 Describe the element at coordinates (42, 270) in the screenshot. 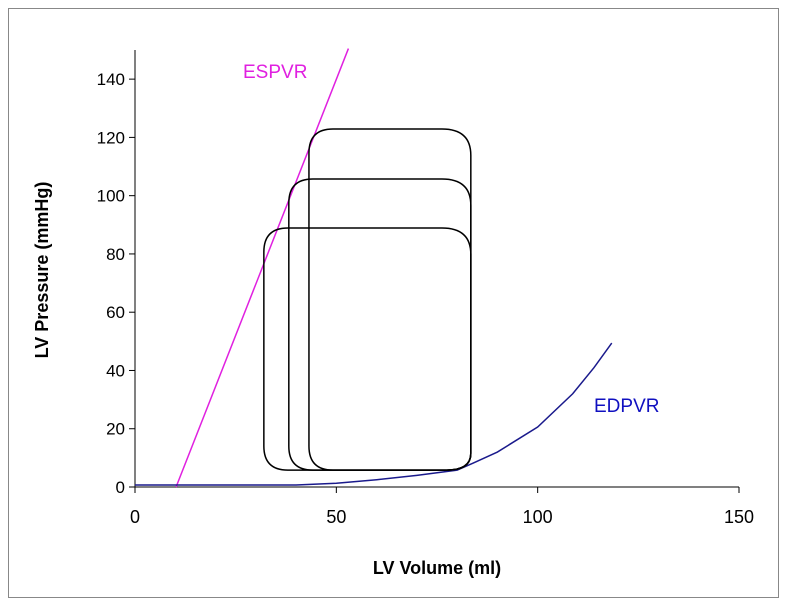

I see `y-axis-label: LV Pressure (mmHg)` at that location.